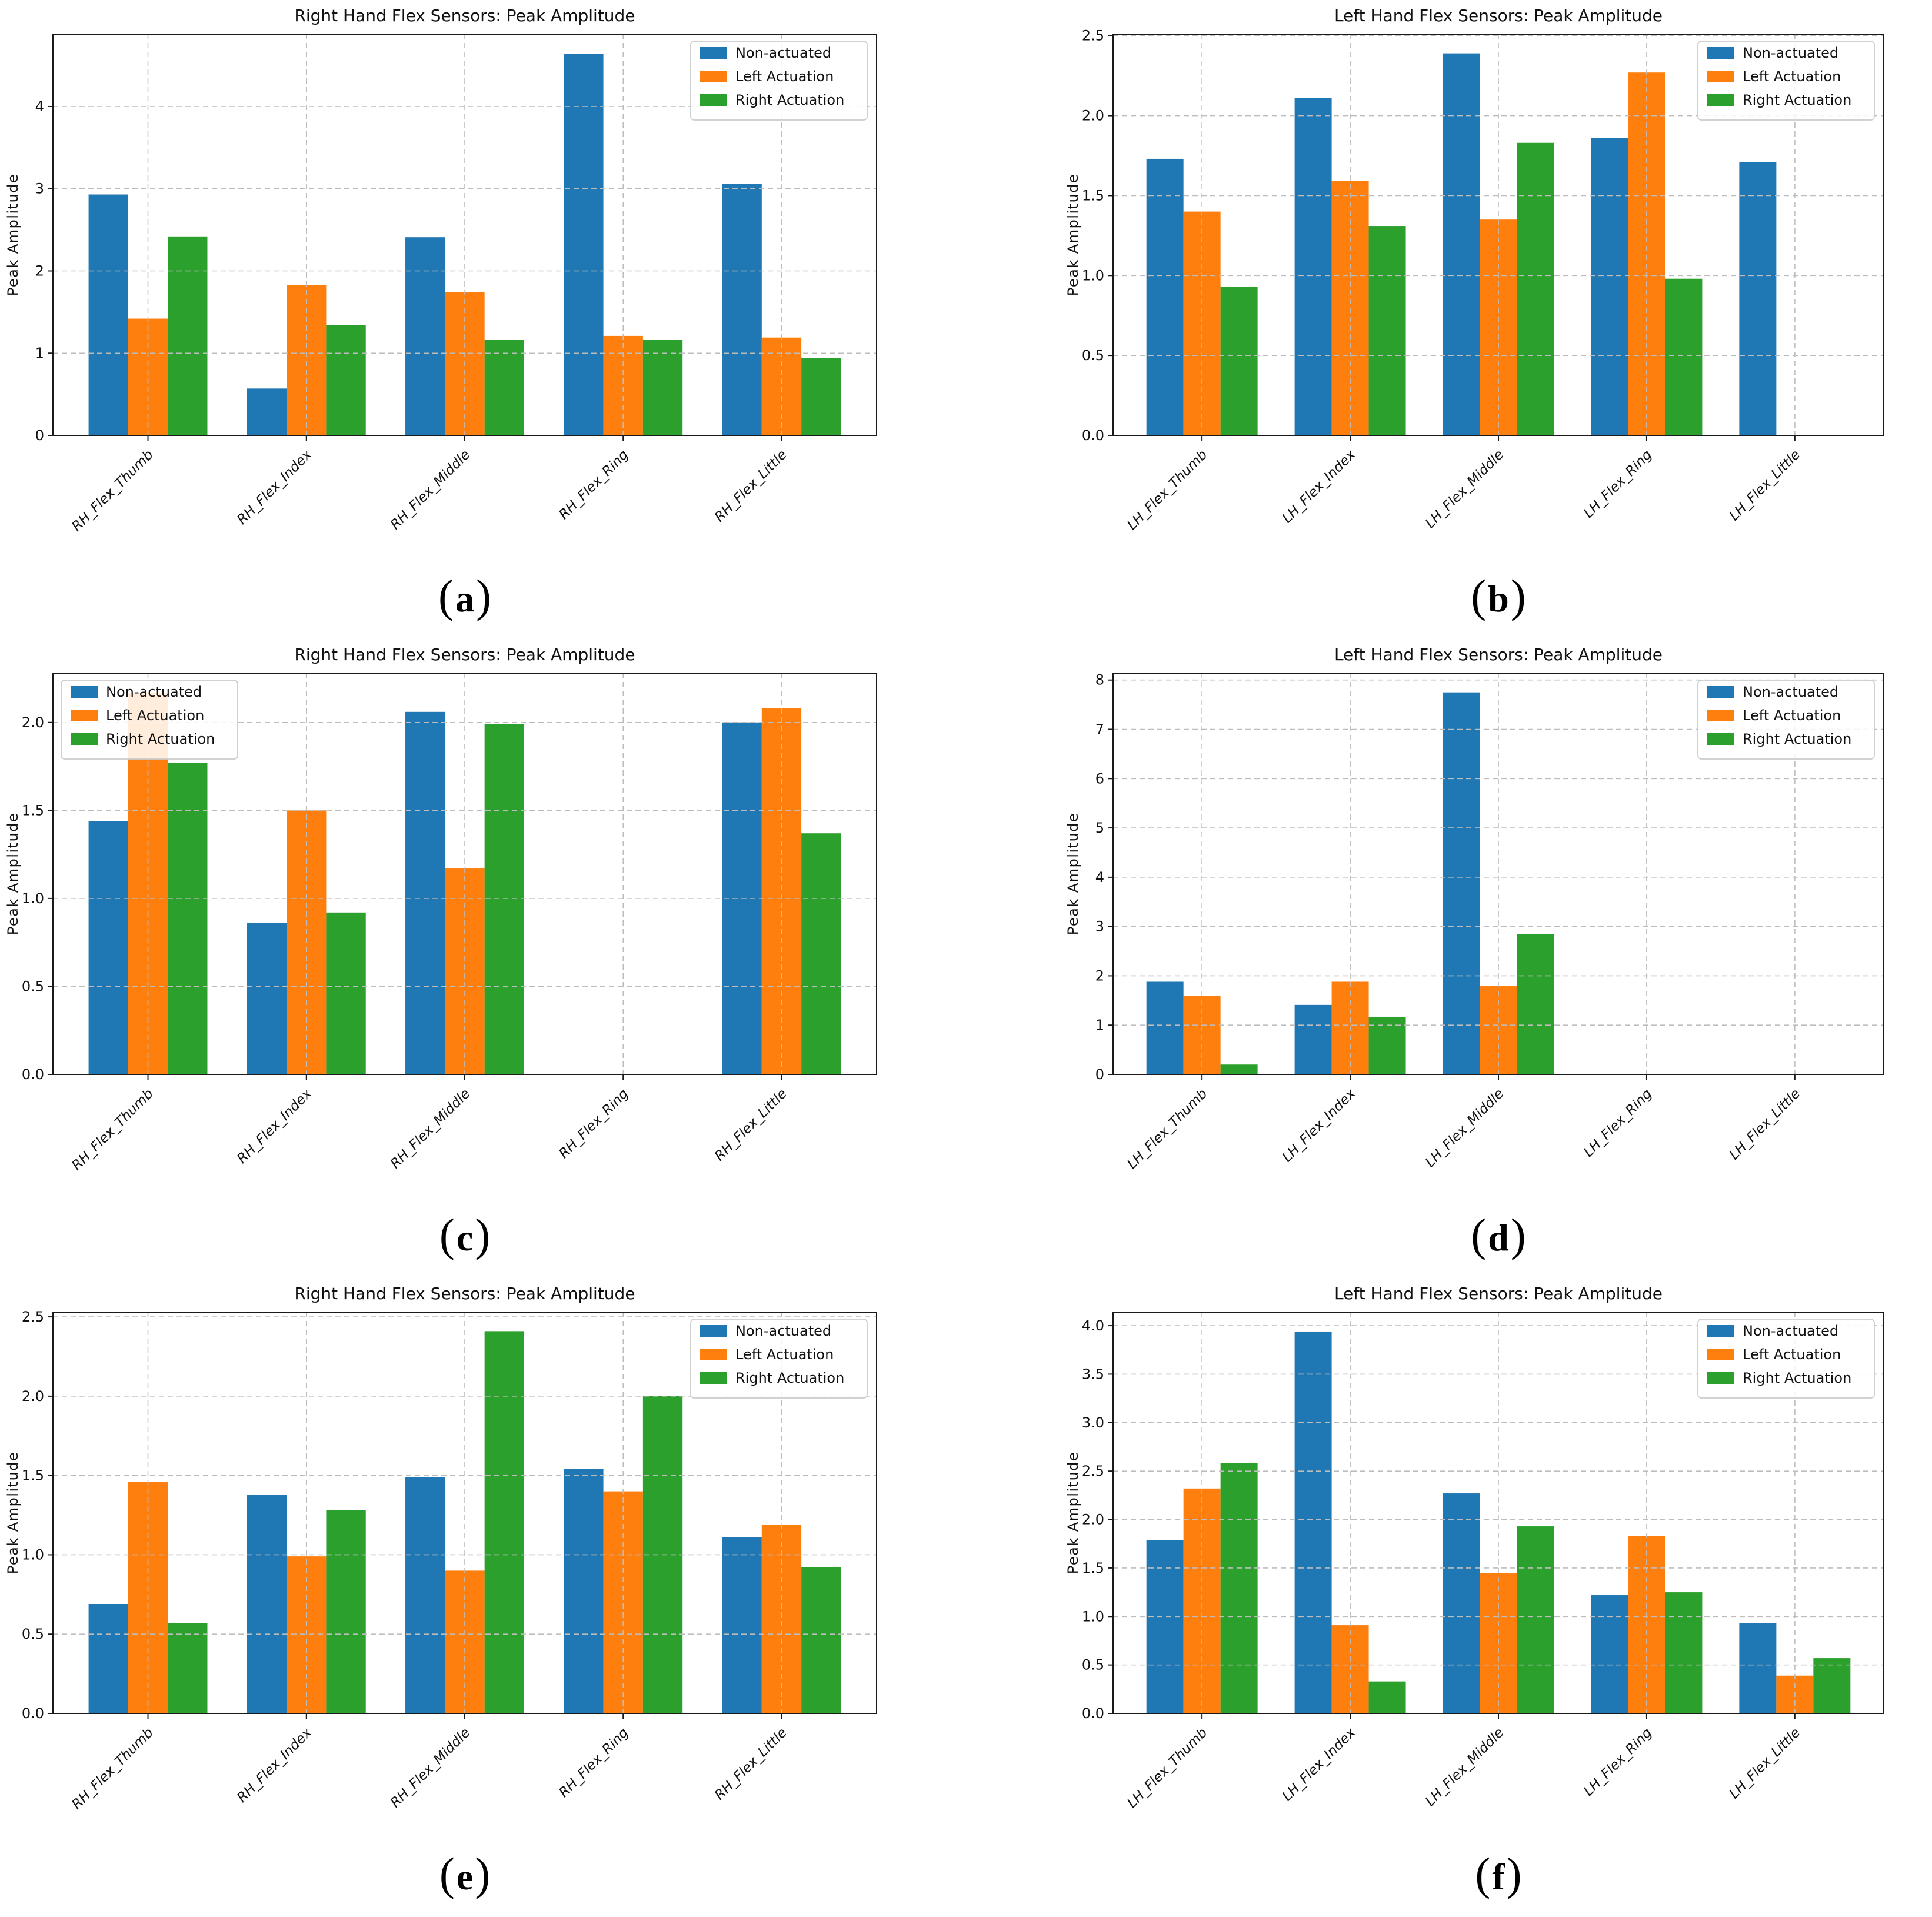 Image resolution: width=1932 pixels, height=1917 pixels. Describe the element at coordinates (1498, 599) in the screenshot. I see `caption-letter: b` at that location.